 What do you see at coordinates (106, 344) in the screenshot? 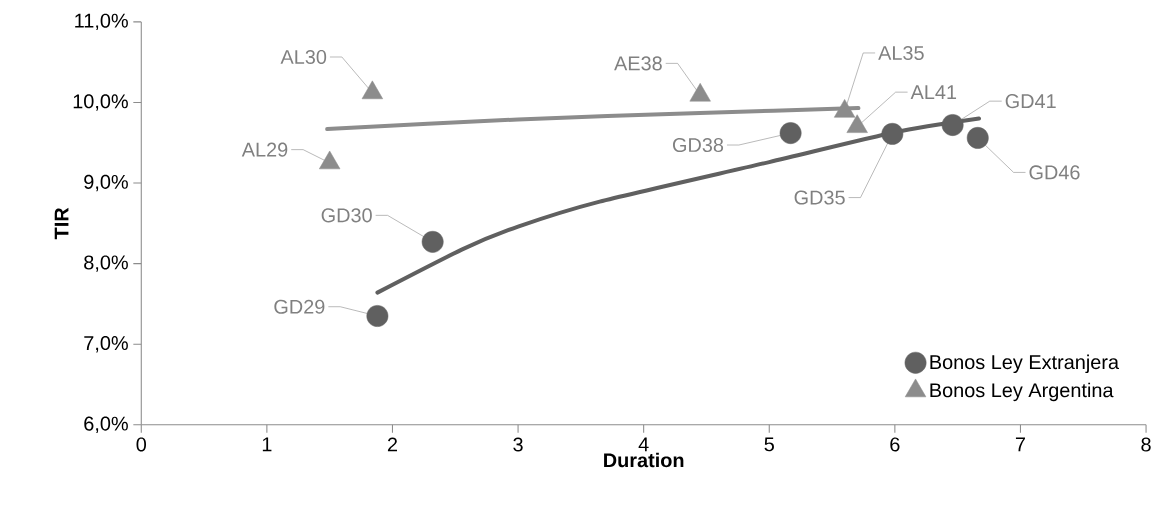
I see `y-tick-label: 7,0%` at bounding box center [106, 344].